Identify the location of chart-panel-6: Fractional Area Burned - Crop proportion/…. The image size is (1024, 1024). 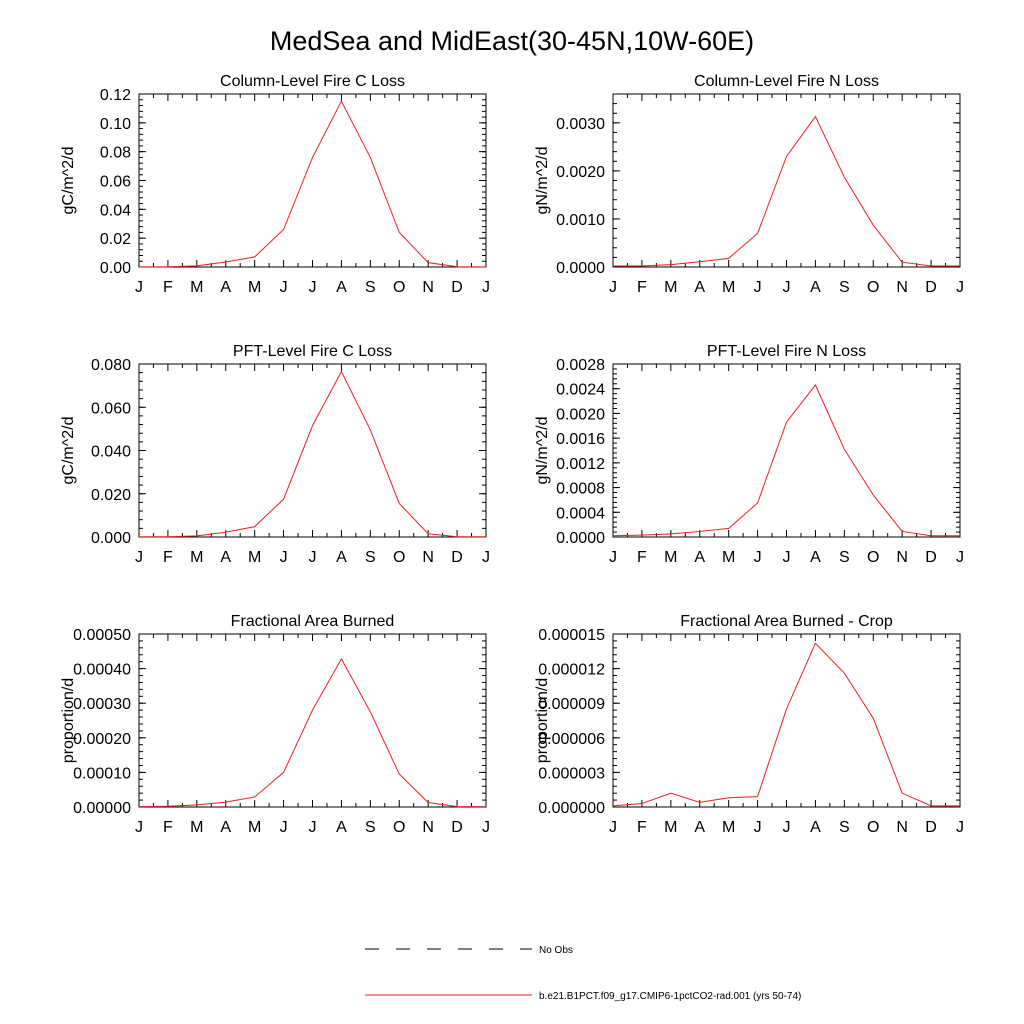
(749, 724).